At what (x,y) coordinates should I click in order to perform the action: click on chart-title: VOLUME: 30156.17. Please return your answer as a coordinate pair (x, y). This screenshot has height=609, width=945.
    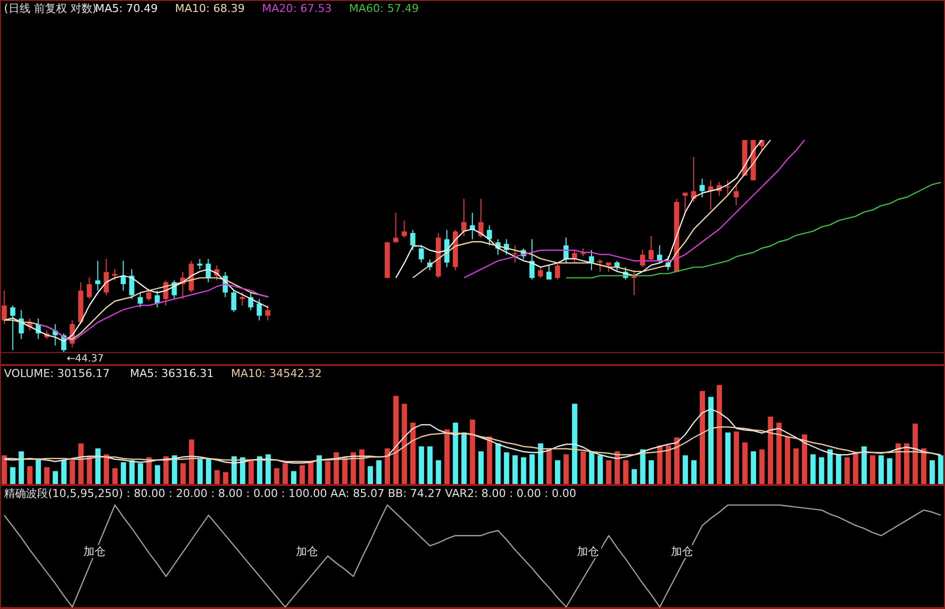
    Looking at the image, I should click on (57, 373).